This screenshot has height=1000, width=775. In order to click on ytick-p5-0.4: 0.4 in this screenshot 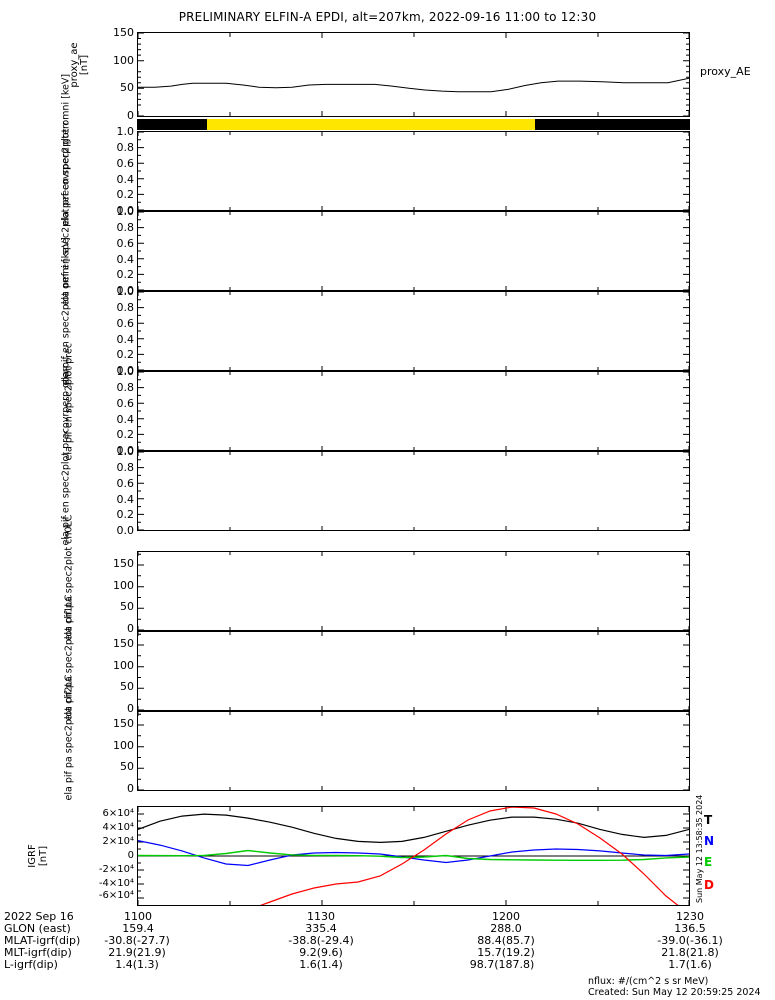, I will do `click(125, 419)`.